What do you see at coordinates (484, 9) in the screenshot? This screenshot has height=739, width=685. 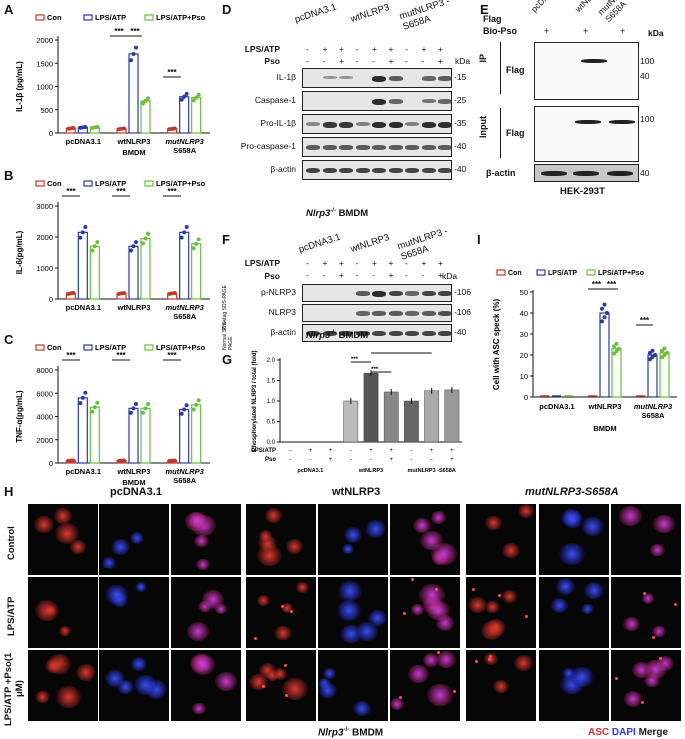 I see `panel-label-e: E` at bounding box center [484, 9].